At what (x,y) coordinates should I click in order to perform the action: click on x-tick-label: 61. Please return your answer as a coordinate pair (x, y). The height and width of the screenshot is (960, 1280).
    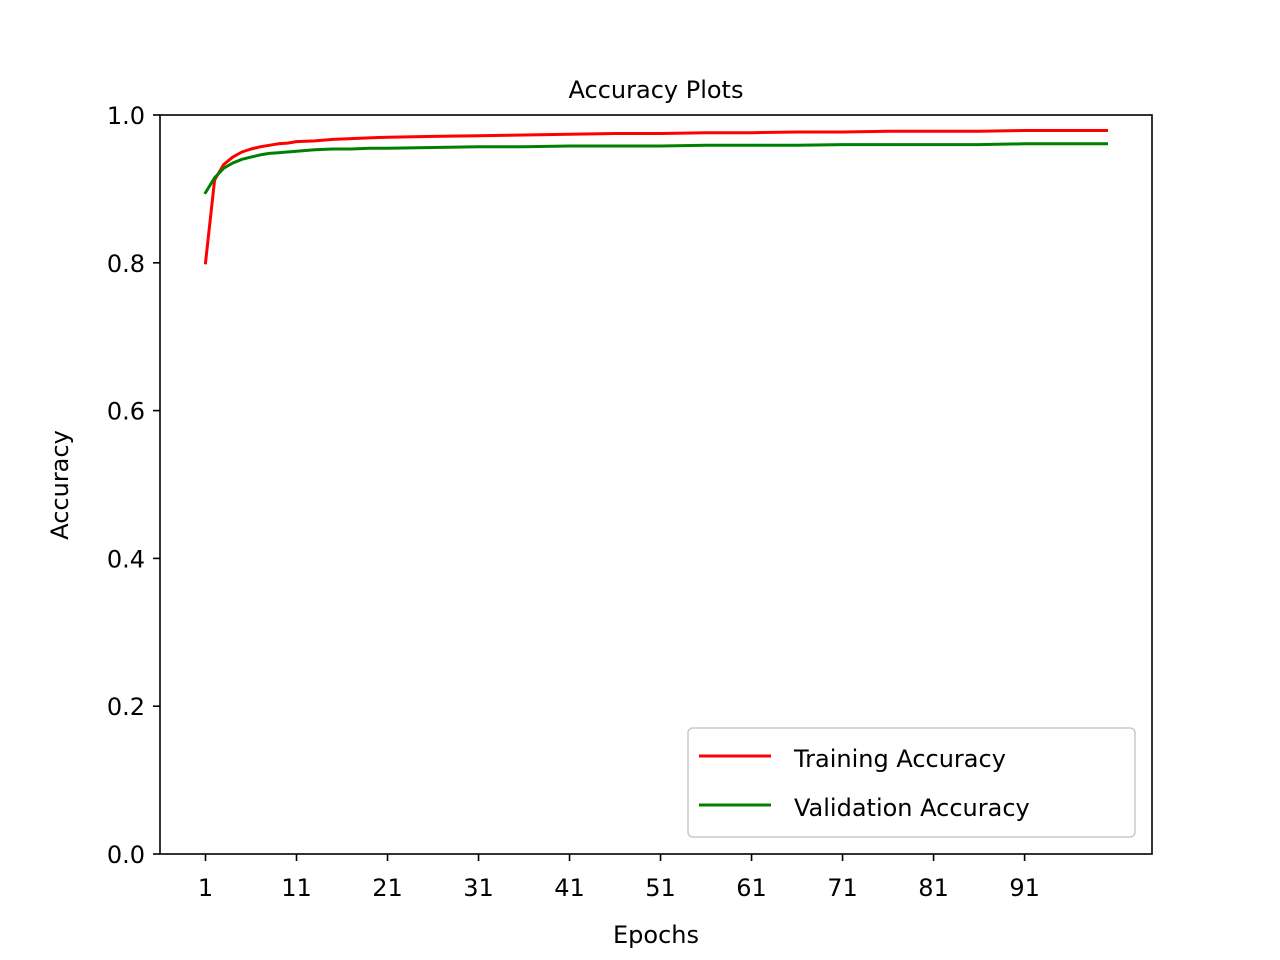
    Looking at the image, I should click on (751, 888).